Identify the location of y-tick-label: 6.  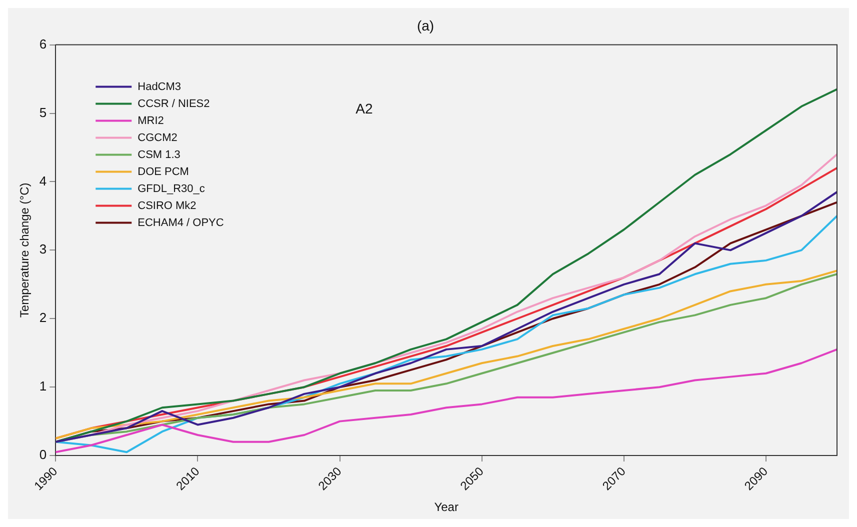
(43, 44).